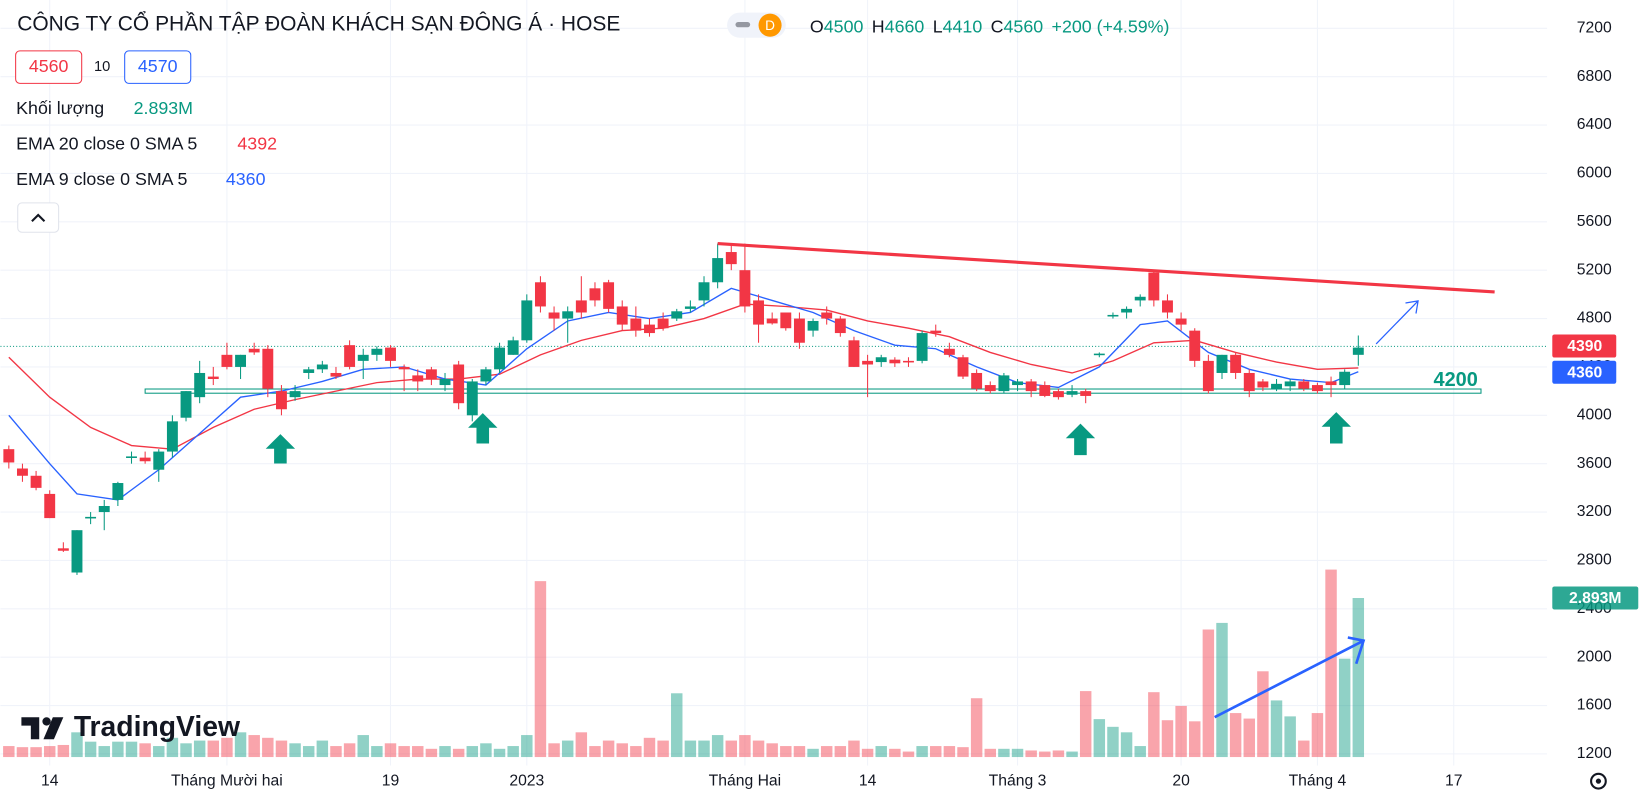  What do you see at coordinates (1397, 322) in the screenshot?
I see `price-arrow` at bounding box center [1397, 322].